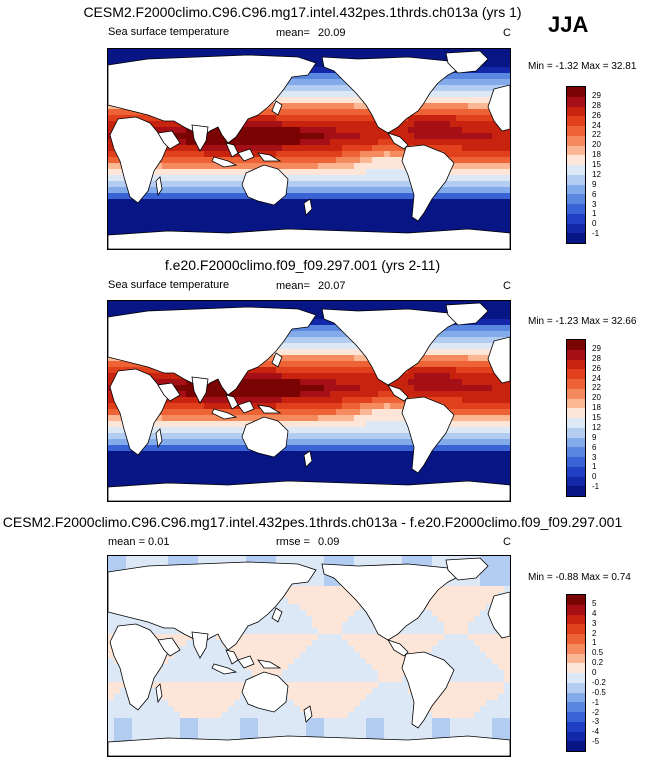  I want to click on colorbar-tick-label: 0, so click(594, 224).